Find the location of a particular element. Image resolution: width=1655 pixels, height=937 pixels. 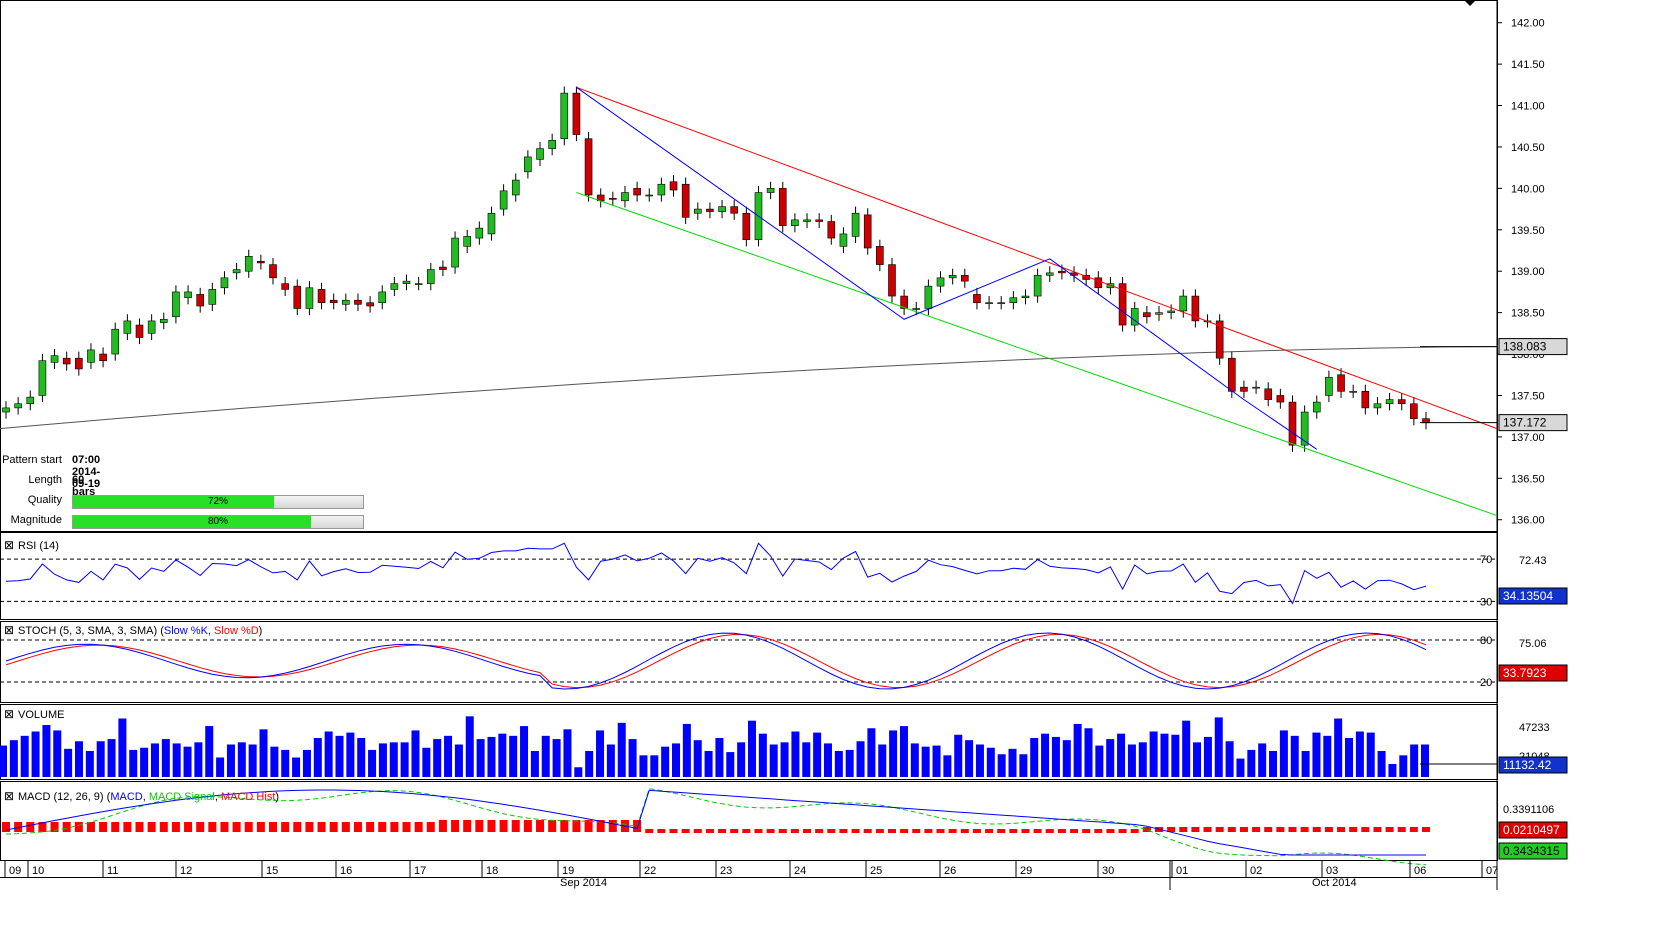

month-label-oct: Oct 2014 is located at coordinates (1334, 883).